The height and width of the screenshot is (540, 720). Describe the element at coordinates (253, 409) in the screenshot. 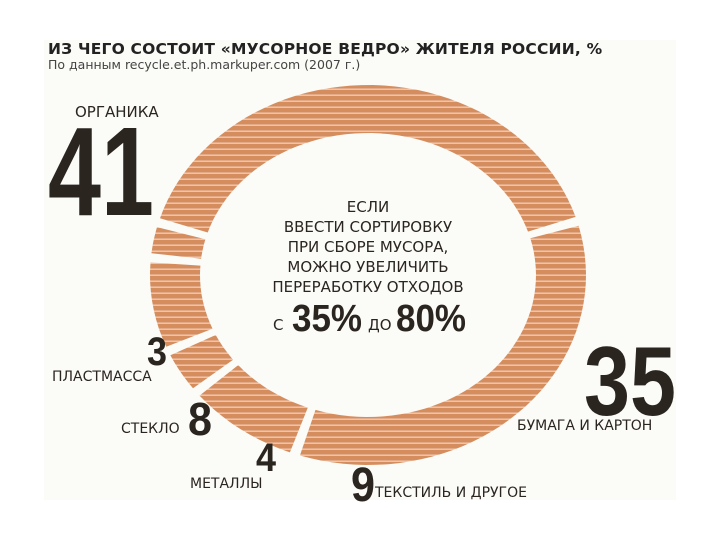

I see `slice-textiles` at that location.